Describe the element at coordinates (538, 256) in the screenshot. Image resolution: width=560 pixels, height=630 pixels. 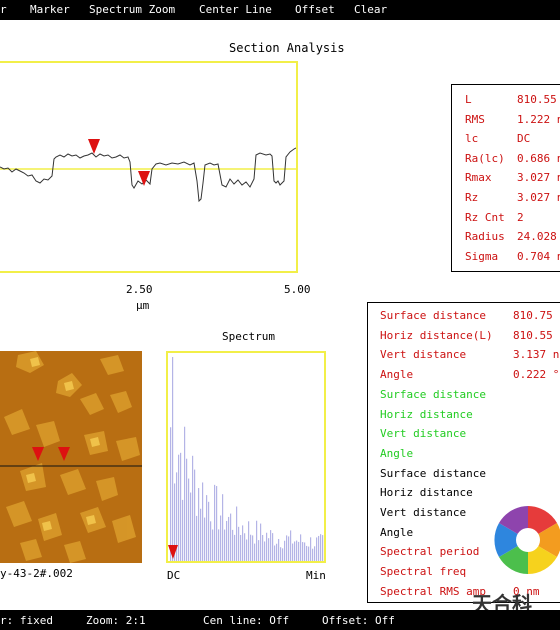
I see `stat-value: 0.704 n` at that location.